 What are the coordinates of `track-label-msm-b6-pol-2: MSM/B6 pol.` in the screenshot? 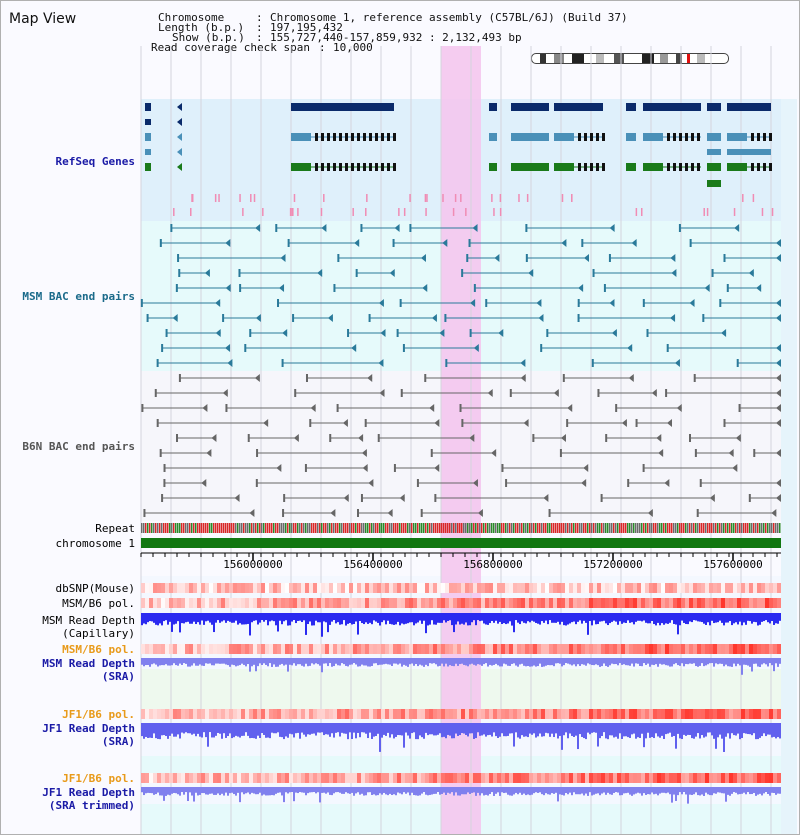 It's located at (98, 649).